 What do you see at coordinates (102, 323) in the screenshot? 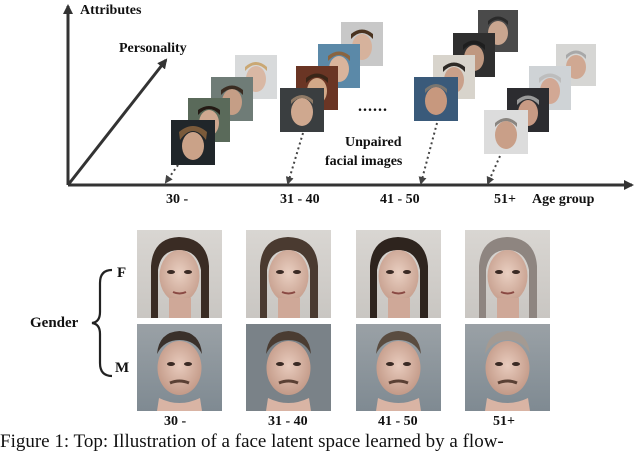
I see `gender-brace` at bounding box center [102, 323].